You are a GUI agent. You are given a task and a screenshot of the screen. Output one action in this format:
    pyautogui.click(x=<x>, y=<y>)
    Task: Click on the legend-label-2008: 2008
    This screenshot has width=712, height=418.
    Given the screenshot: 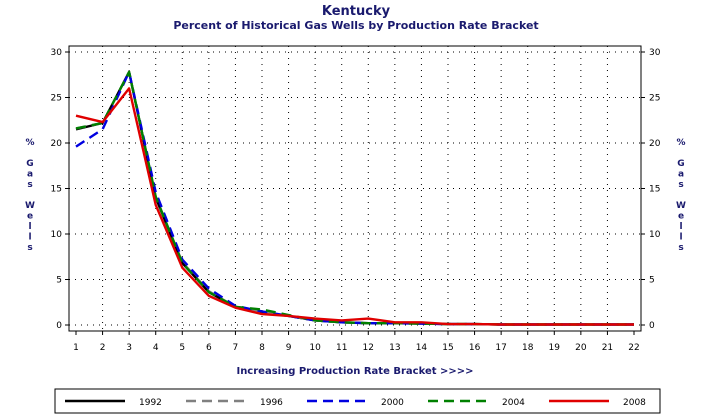 What is the action you would take?
    pyautogui.click(x=634, y=403)
    